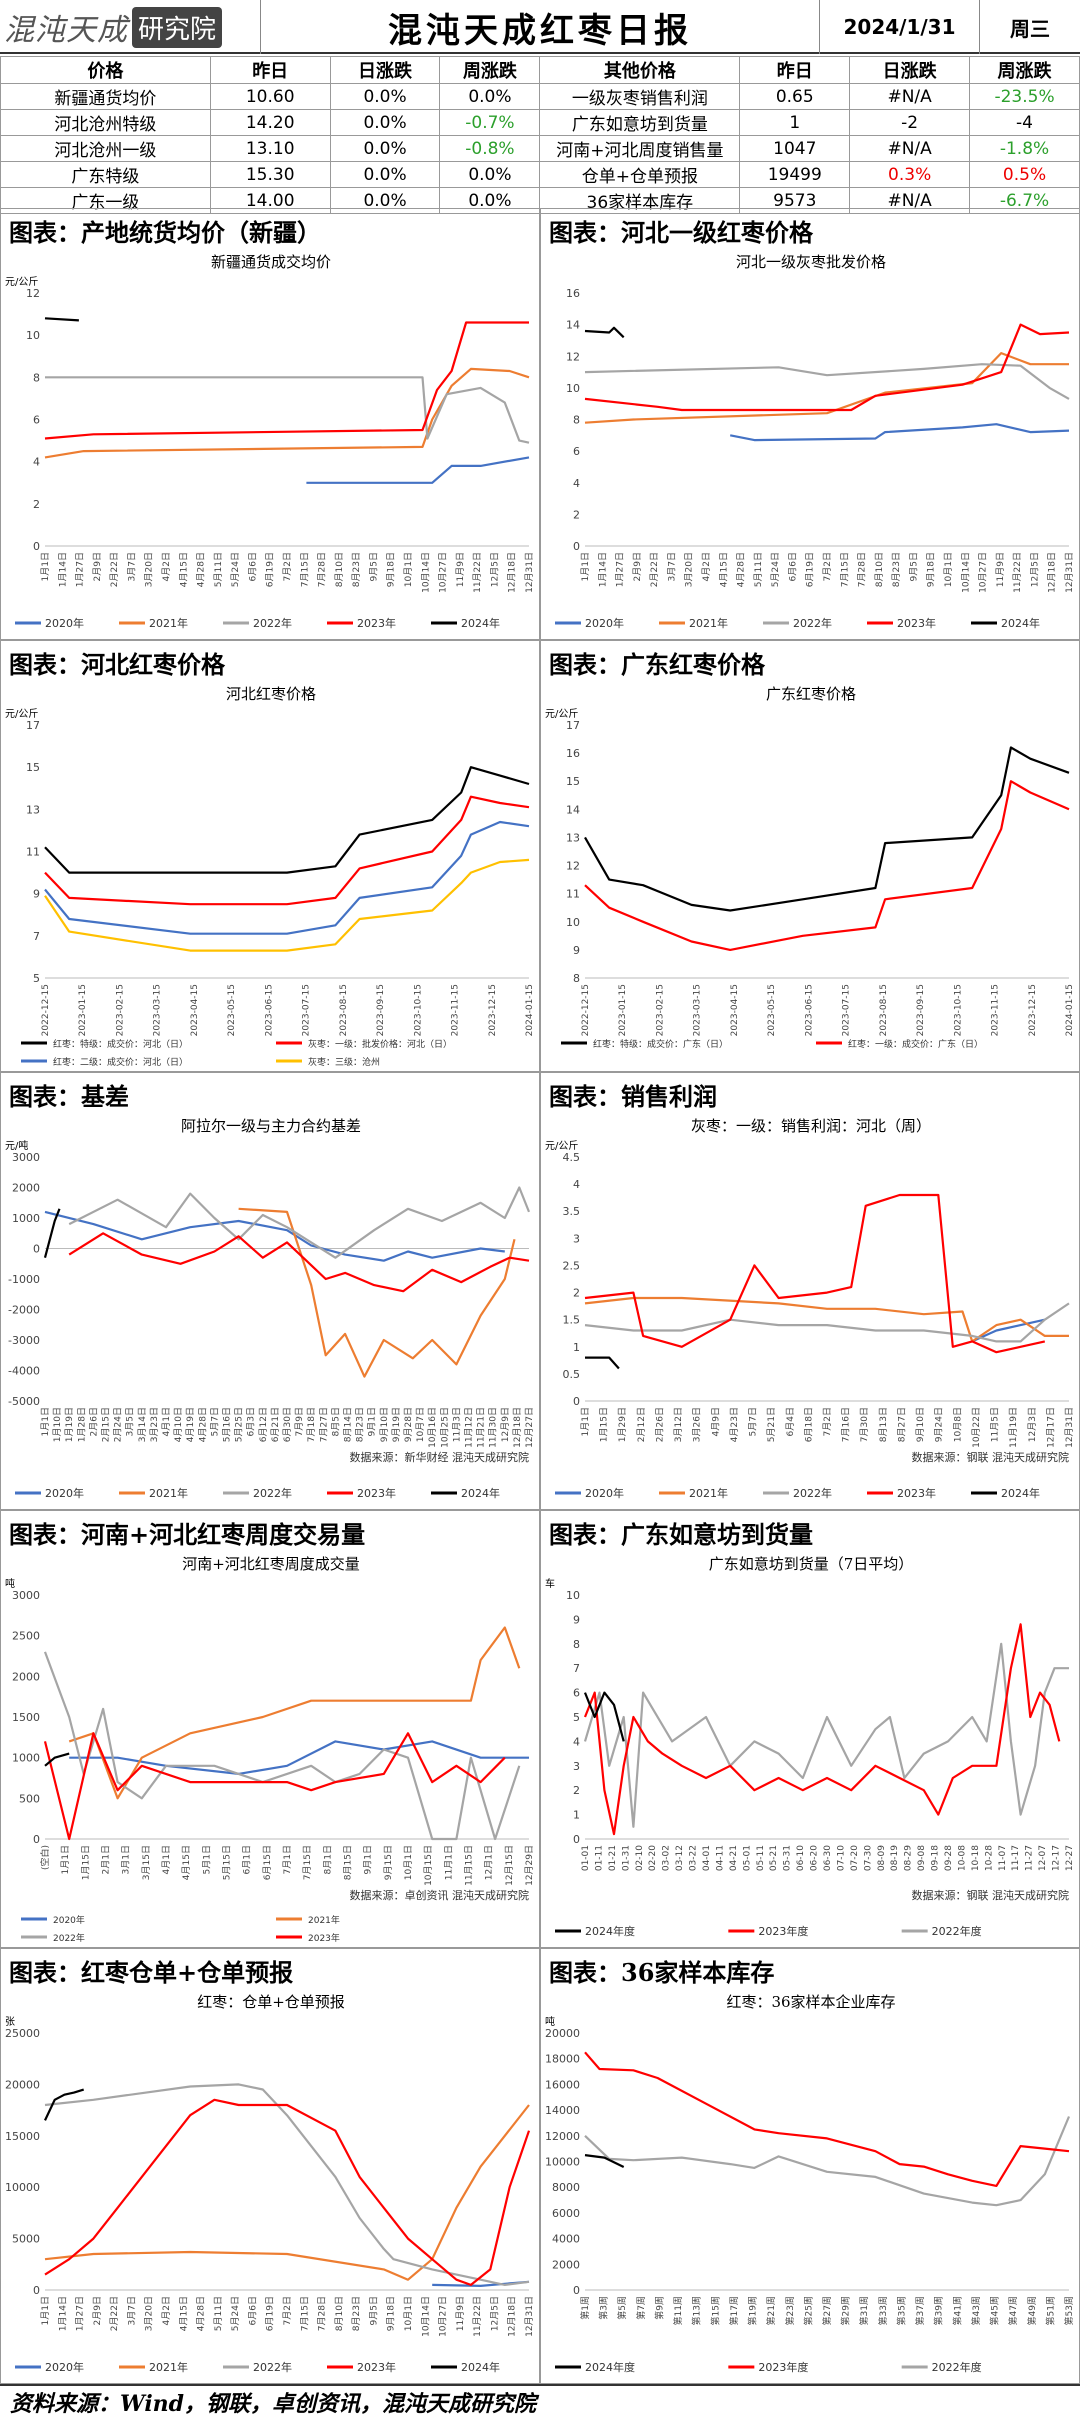  Describe the element at coordinates (828, 1858) in the screenshot. I see `x-tick-label: 06-30` at that location.